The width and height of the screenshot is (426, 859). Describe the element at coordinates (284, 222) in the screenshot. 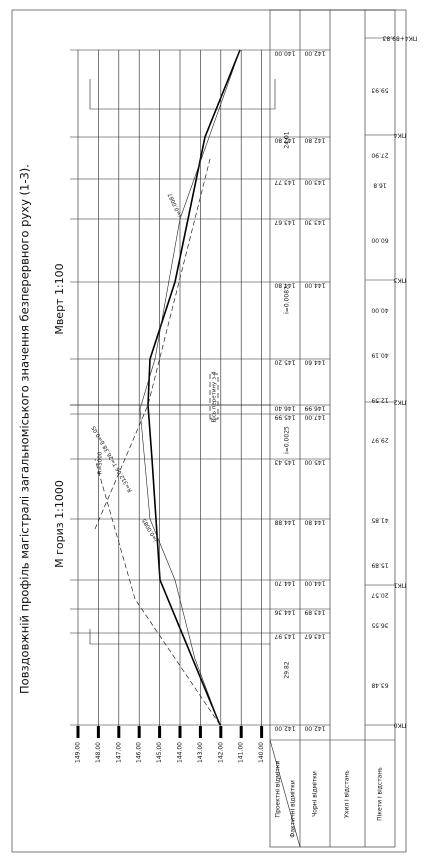

I see `design-elevation: 143.67` at that location.